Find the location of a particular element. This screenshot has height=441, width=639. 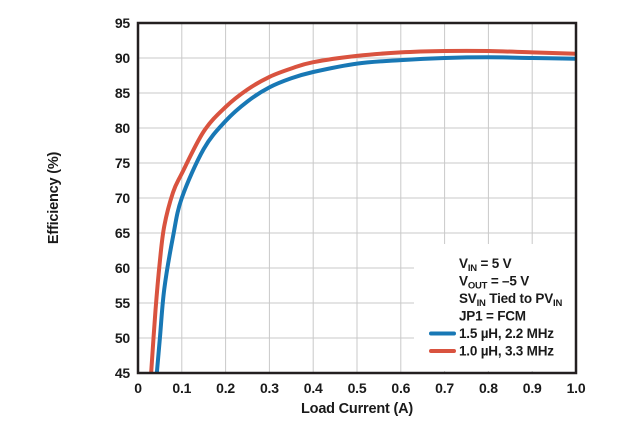

x-tick-label: 0.8 is located at coordinates (488, 388).